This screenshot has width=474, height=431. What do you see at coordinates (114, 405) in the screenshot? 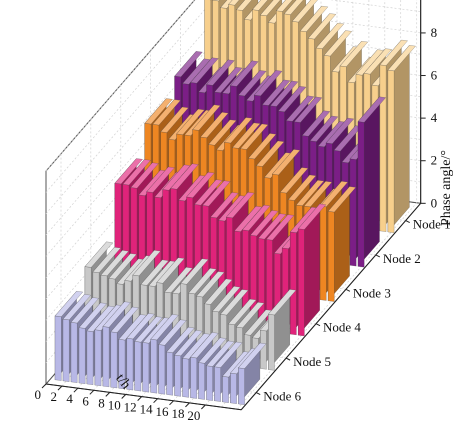
I see `x-tick-label: 10` at bounding box center [114, 405].